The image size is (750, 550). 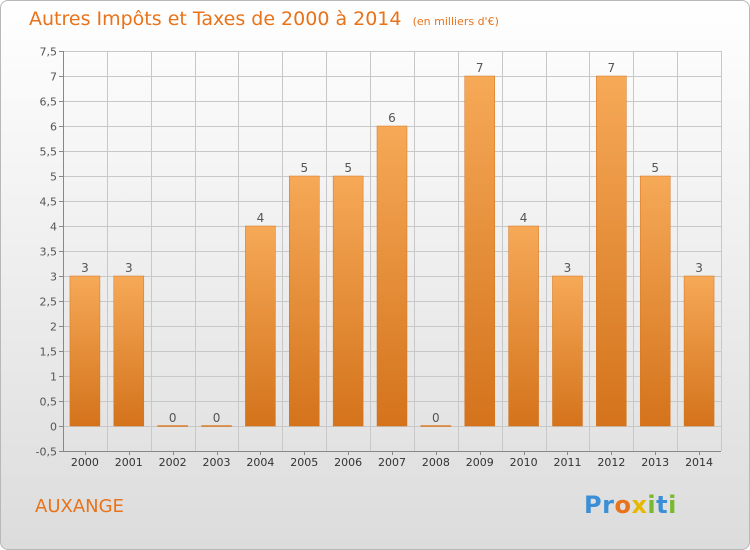 I want to click on x-tick-label: 2003, so click(x=217, y=462).